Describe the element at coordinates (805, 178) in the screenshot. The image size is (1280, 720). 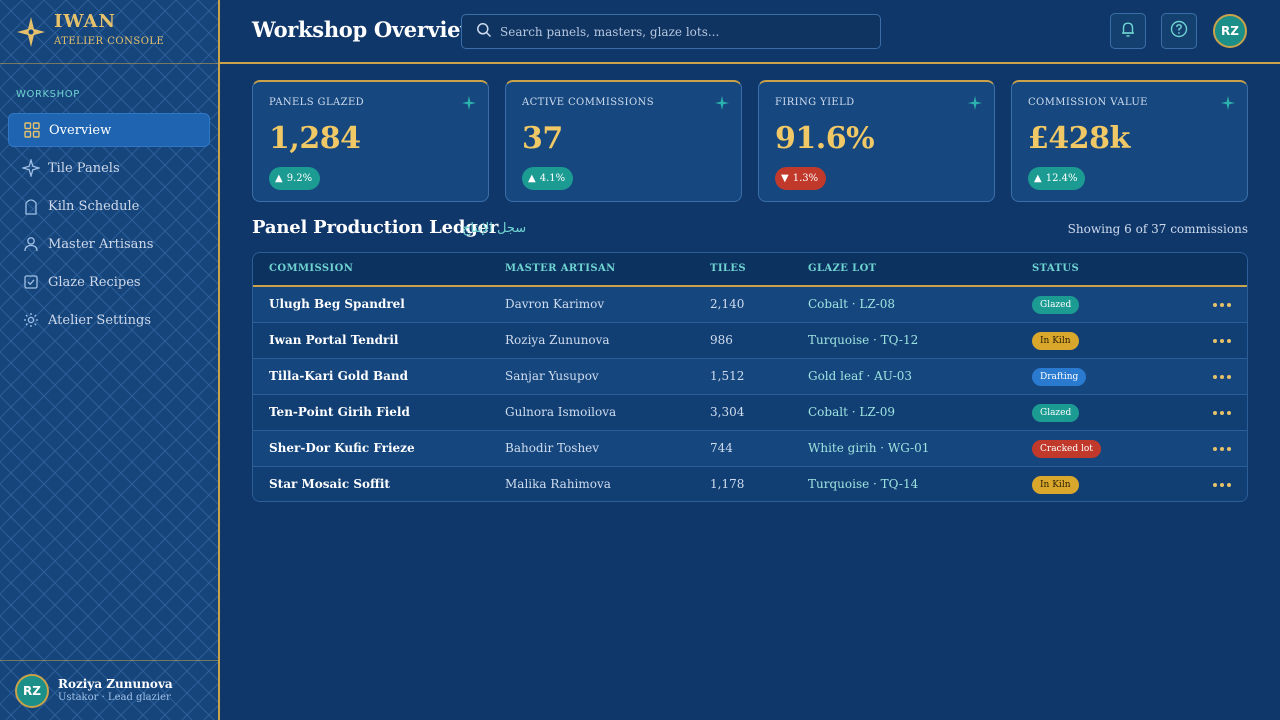
I see `kpi-delta-value: 1.3%` at that location.